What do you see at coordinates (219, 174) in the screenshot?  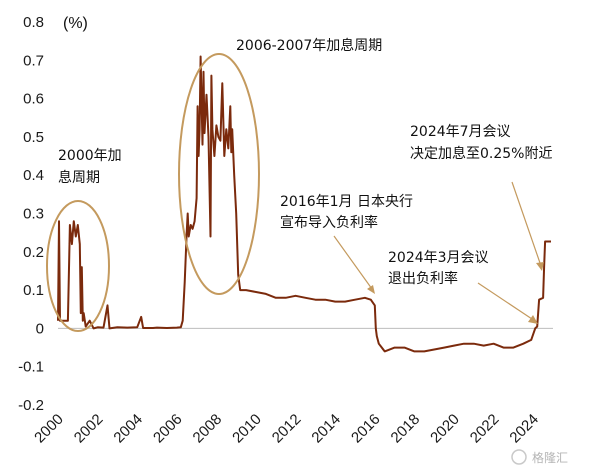 I see `ellipse-2006-2007-cycle` at bounding box center [219, 174].